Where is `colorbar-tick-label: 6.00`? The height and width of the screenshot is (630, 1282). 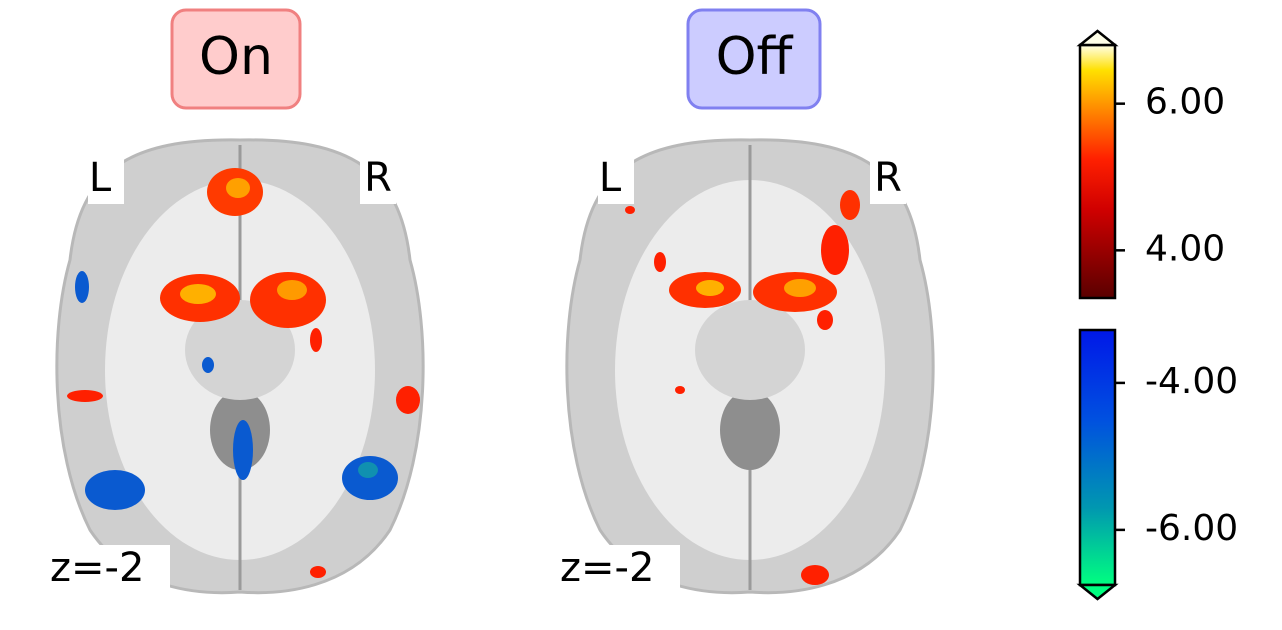 colorbar-tick-label: 6.00 is located at coordinates (1185, 102).